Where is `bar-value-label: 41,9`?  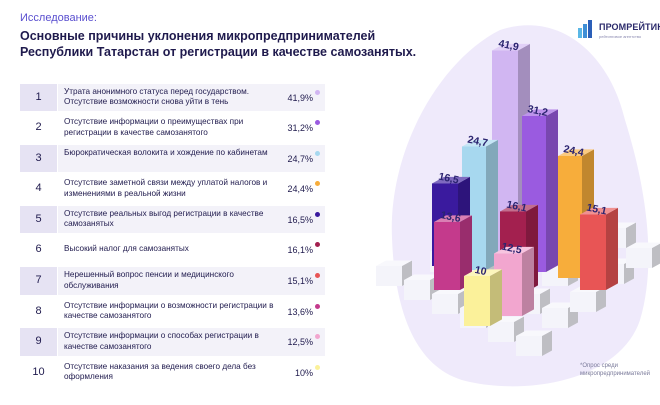 bar-value-label: 41,9 is located at coordinates (508, 46).